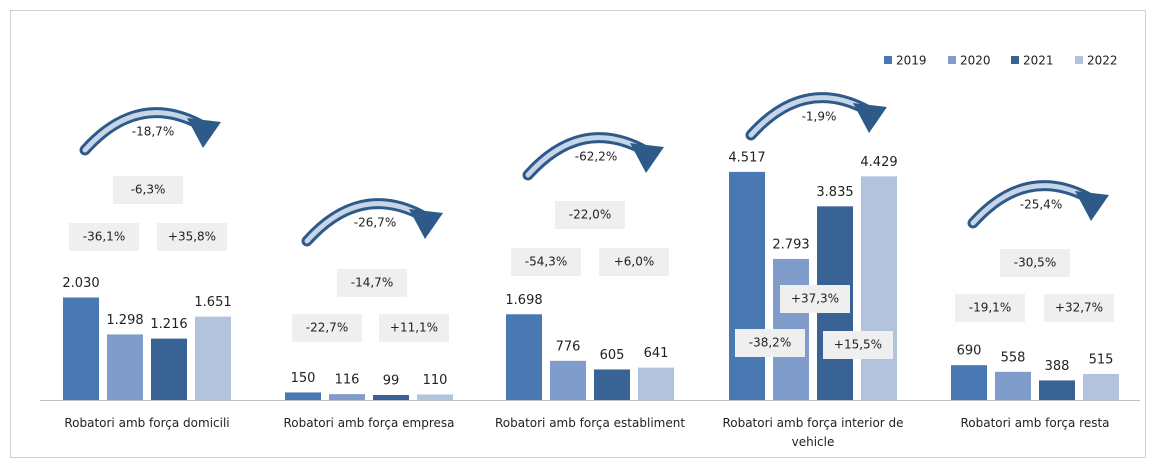  I want to click on category-label: Robatori amb força empresa, so click(369, 423).